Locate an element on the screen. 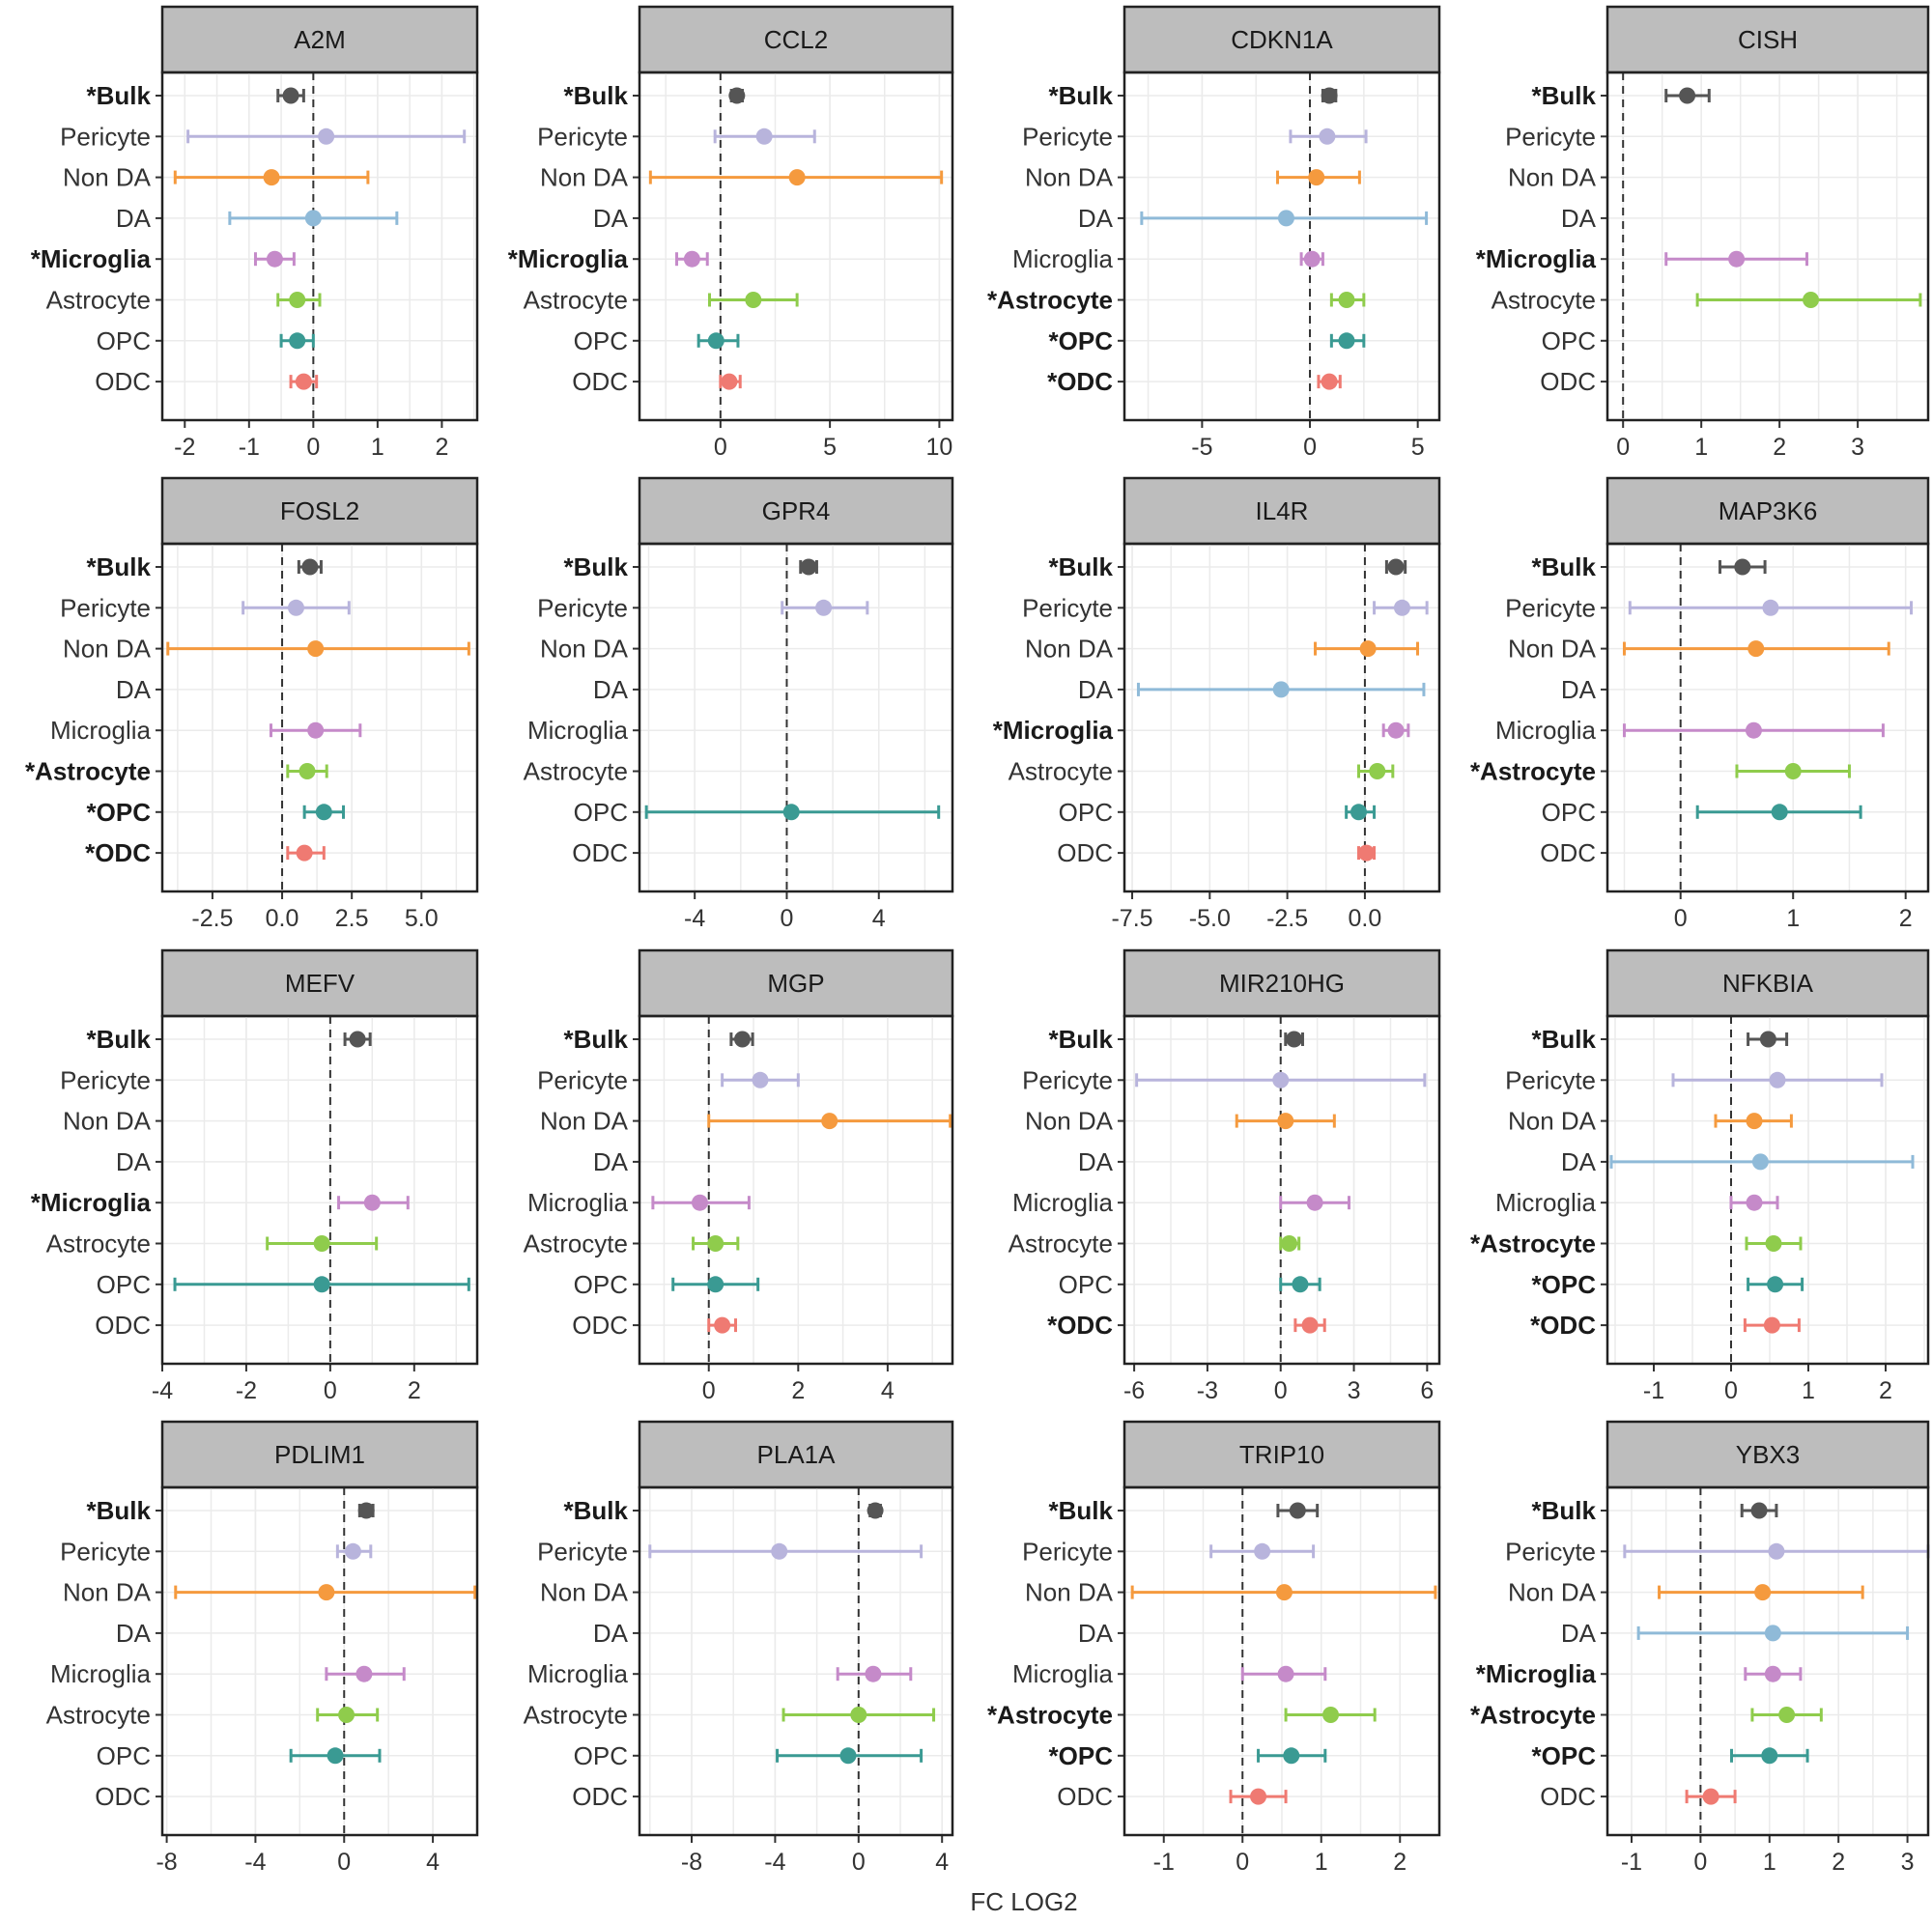 This screenshot has width=1932, height=1922. facet-title: MEFV is located at coordinates (320, 983).